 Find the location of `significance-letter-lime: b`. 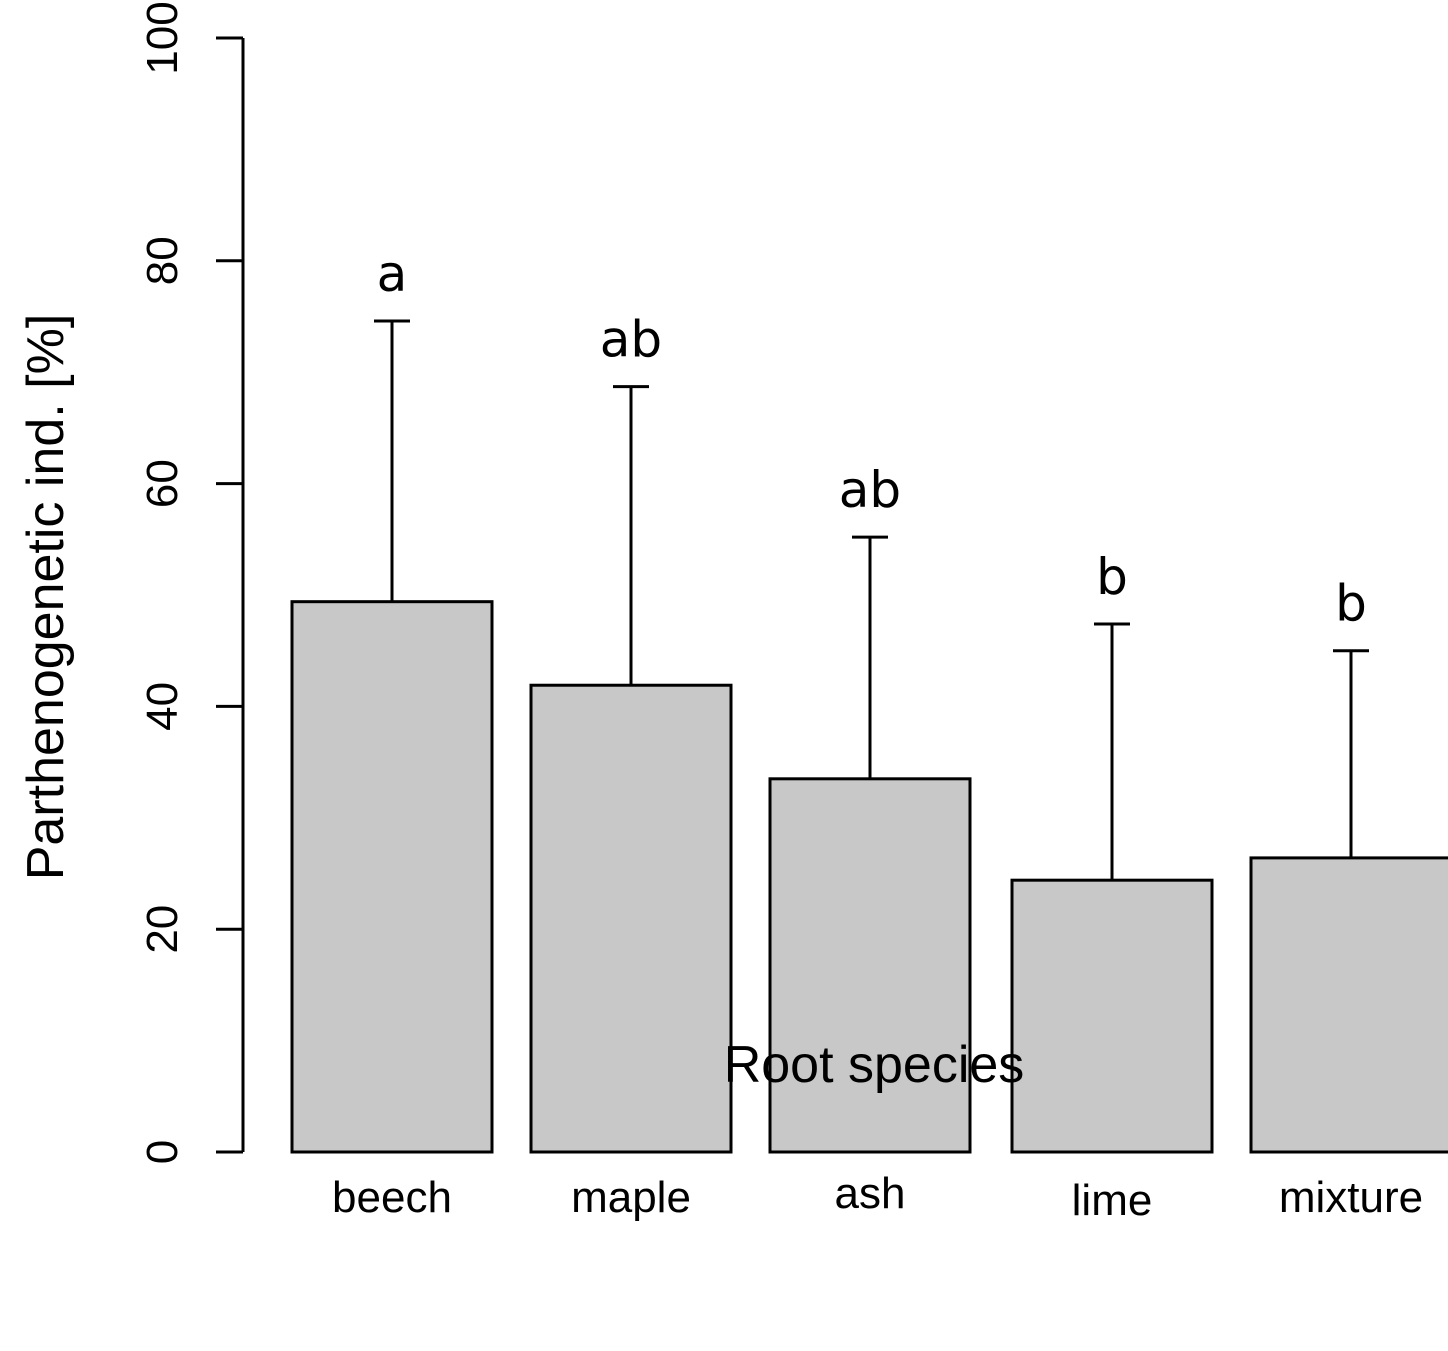

significance-letter-lime: b is located at coordinates (1112, 577).